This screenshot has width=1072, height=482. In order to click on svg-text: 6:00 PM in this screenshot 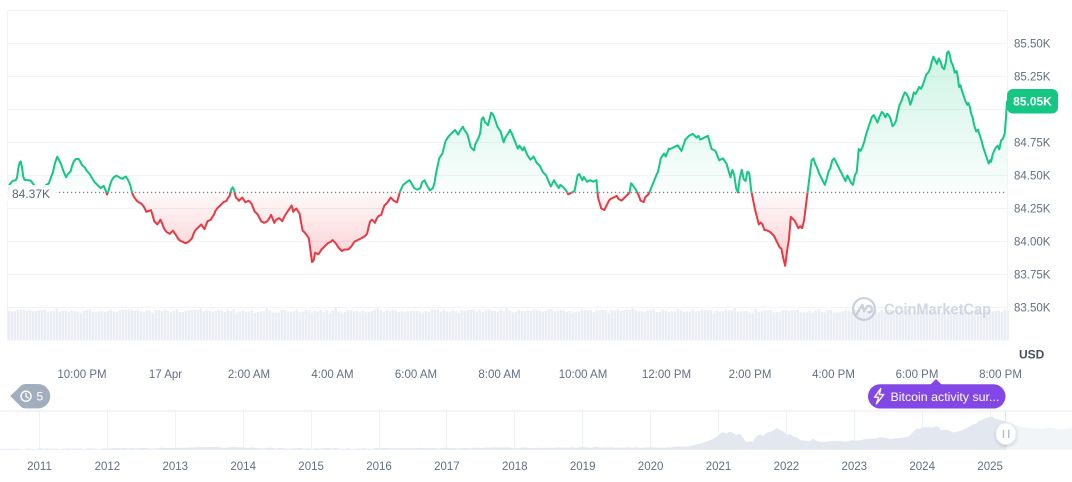, I will do `click(917, 375)`.